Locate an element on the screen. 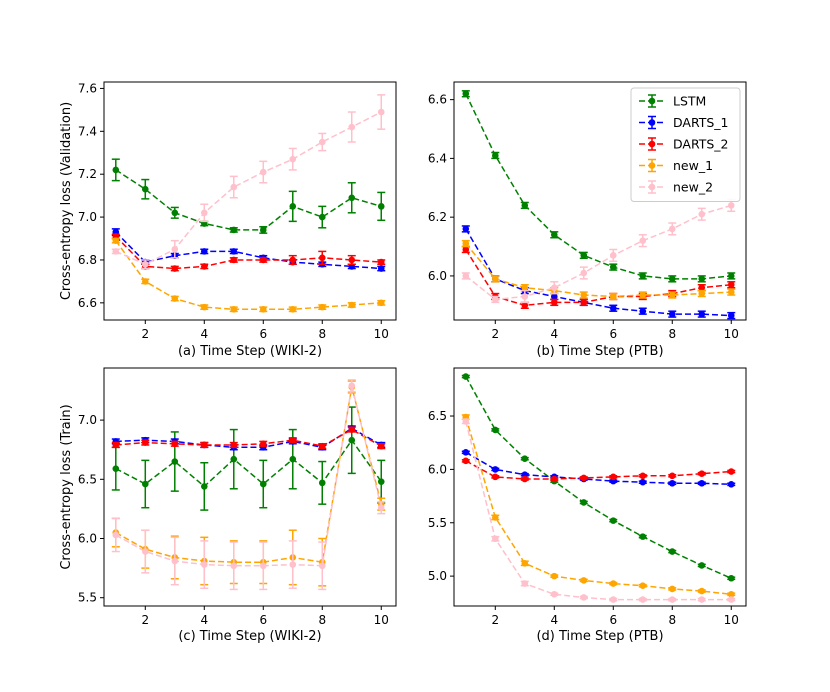 The height and width of the screenshot is (692, 830). panel-d-xtick-label: 8 is located at coordinates (672, 620).